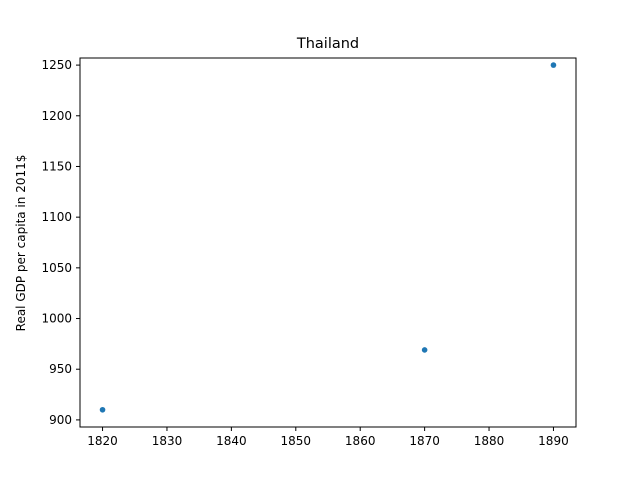 This screenshot has width=640, height=480. What do you see at coordinates (56, 65) in the screenshot?
I see `y-tick-label: 1250` at bounding box center [56, 65].